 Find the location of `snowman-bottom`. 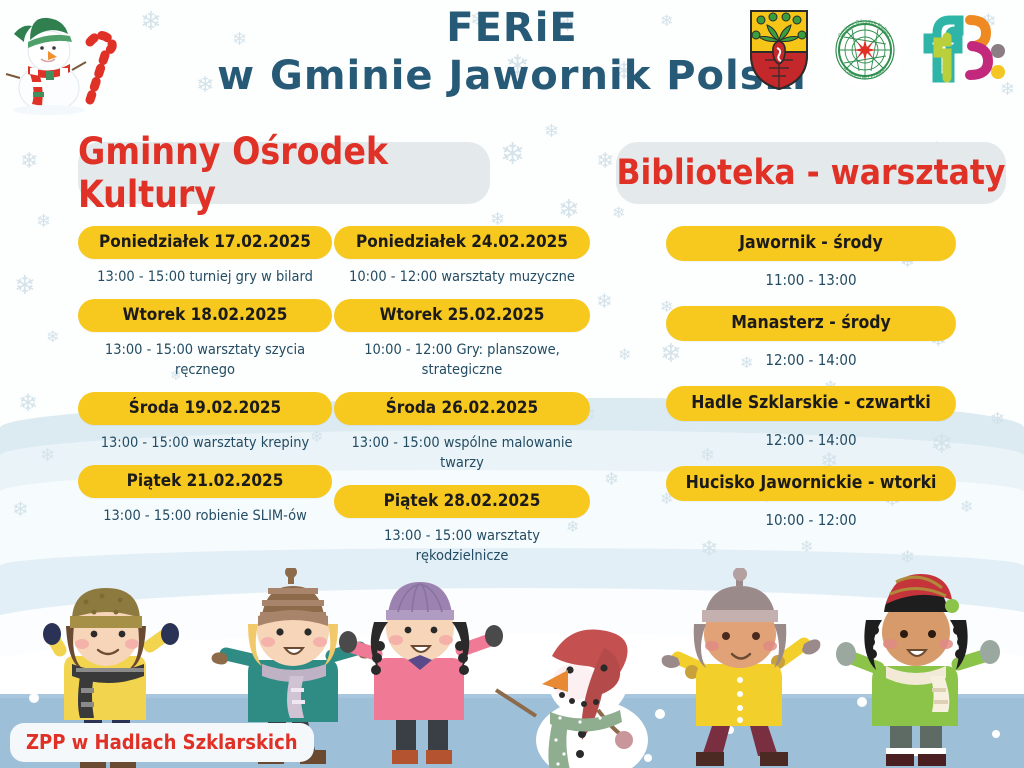

snowman-bottom is located at coordinates (571, 698).